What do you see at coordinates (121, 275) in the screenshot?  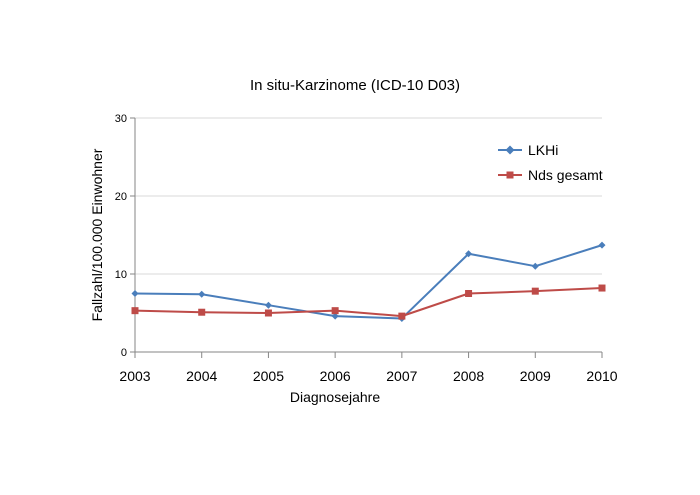 I see `y-tick-label: 10` at bounding box center [121, 275].